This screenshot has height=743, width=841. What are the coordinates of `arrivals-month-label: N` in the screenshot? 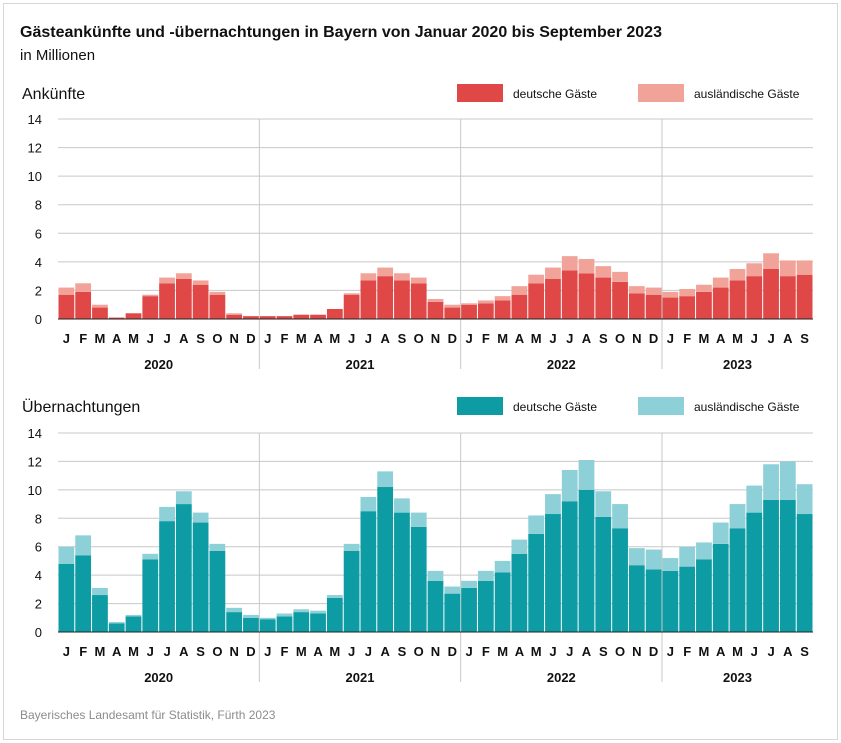 It's located at (636, 338).